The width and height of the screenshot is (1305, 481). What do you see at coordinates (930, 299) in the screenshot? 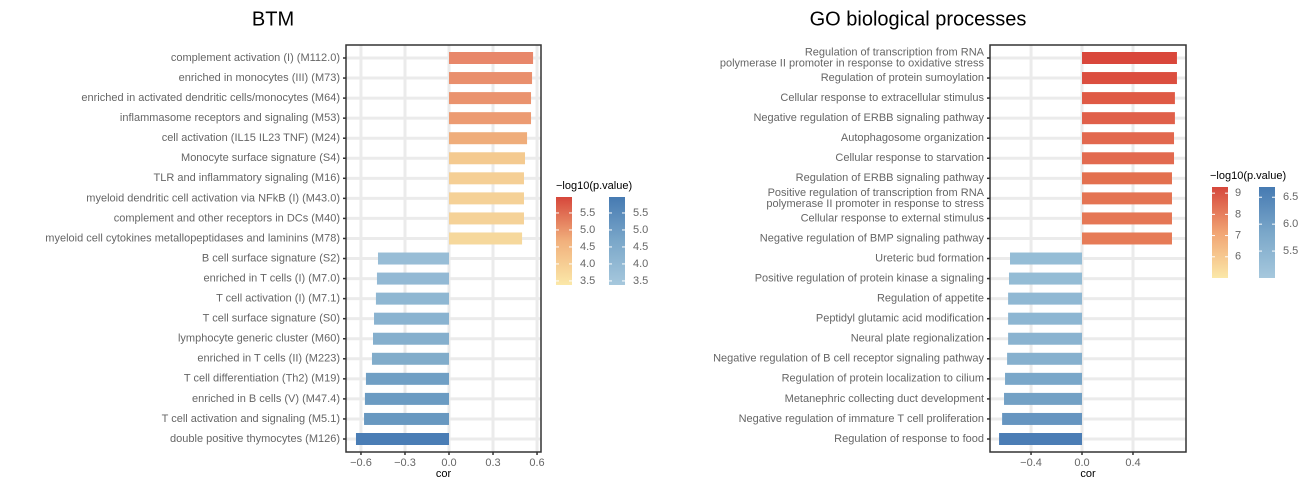
I see `y-tick-label: Regulation of appetite` at bounding box center [930, 299].